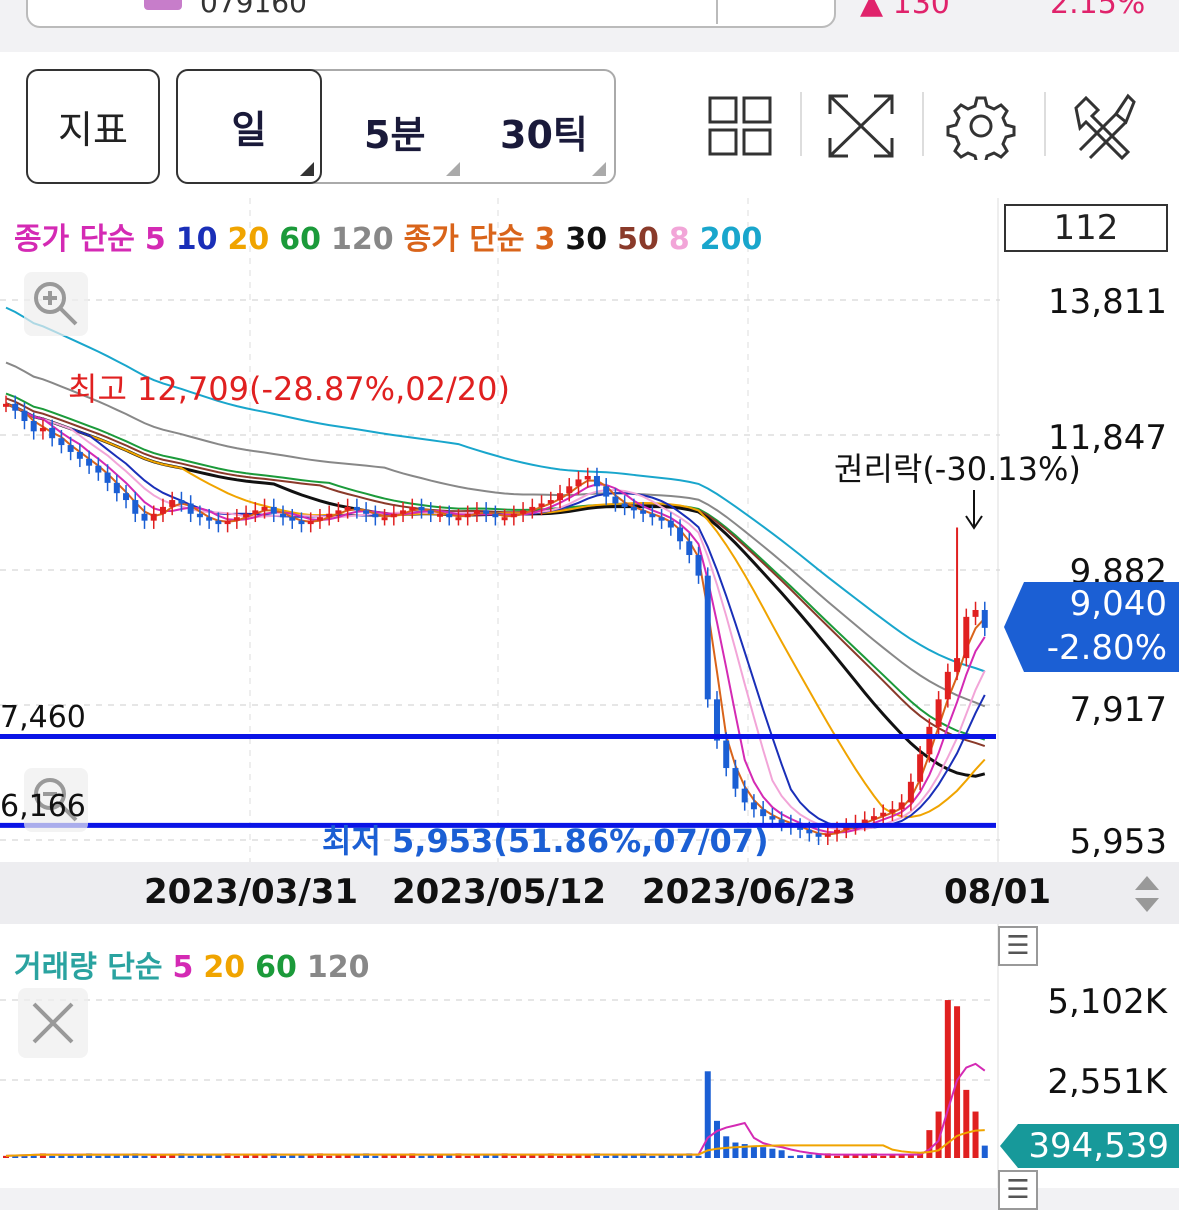 The height and width of the screenshot is (1210, 1179). Describe the element at coordinates (362, 239) in the screenshot. I see `legend-item: 120` at that location.